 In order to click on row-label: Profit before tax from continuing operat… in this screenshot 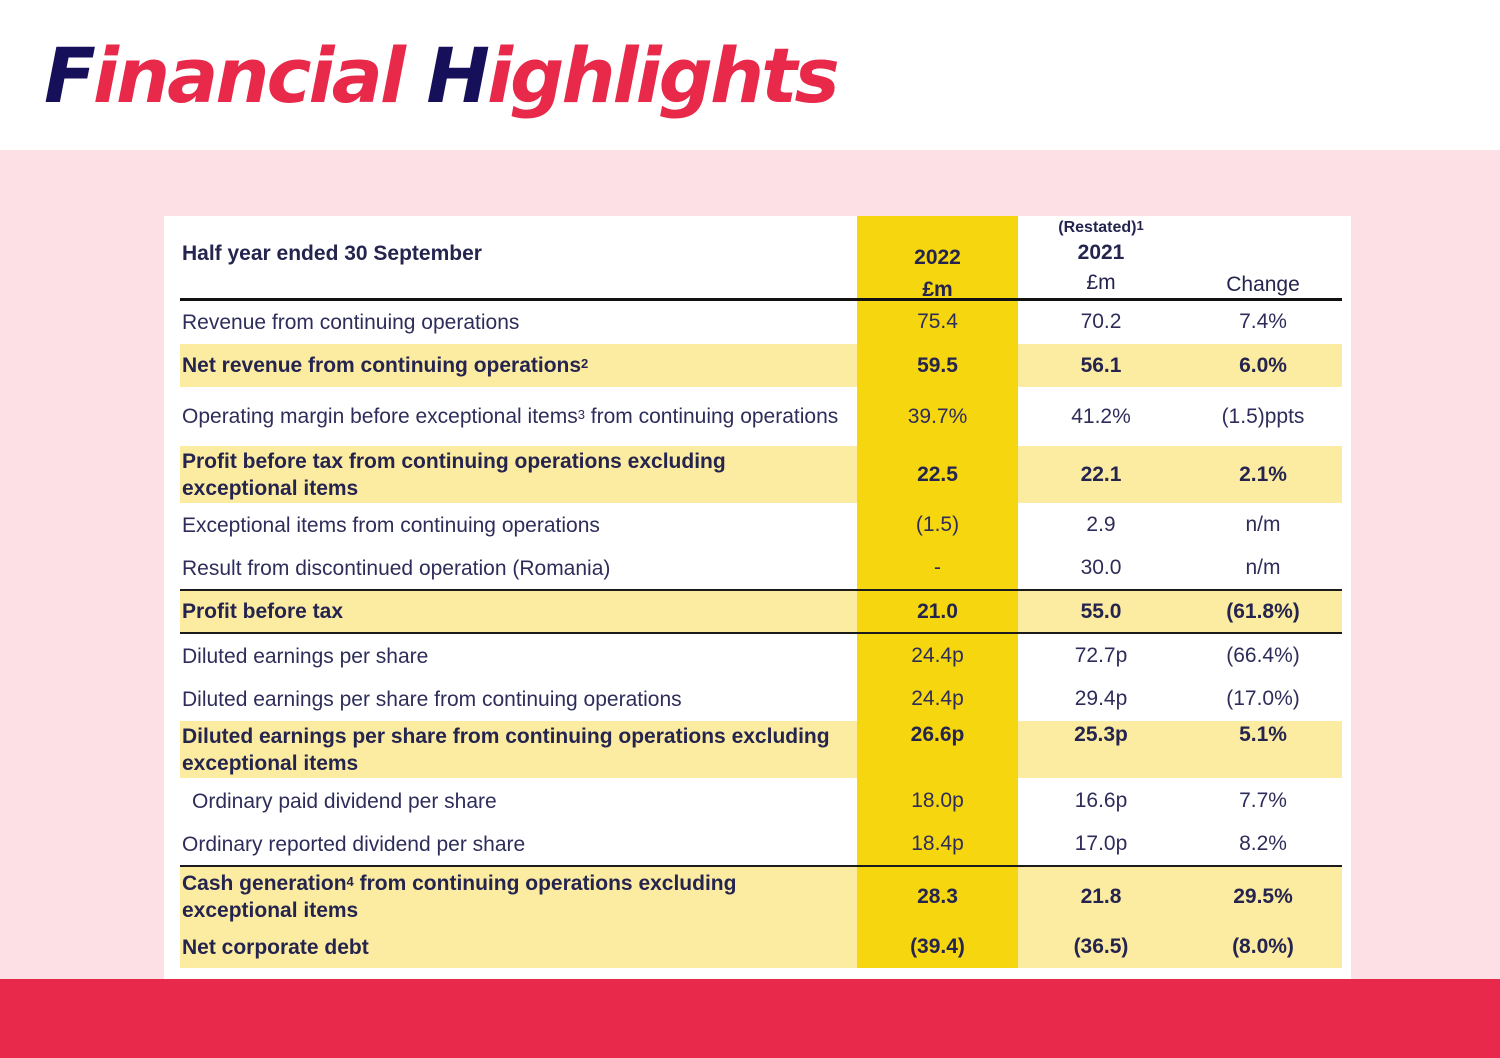, I will do `click(454, 474)`.